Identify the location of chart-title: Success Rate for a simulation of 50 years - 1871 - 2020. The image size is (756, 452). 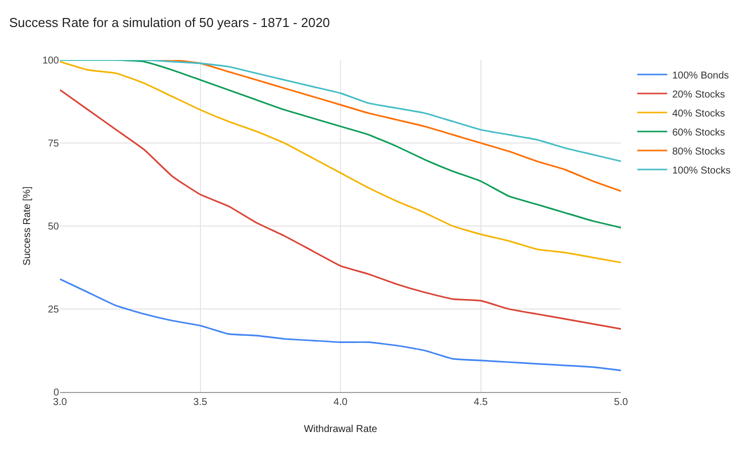
(169, 22).